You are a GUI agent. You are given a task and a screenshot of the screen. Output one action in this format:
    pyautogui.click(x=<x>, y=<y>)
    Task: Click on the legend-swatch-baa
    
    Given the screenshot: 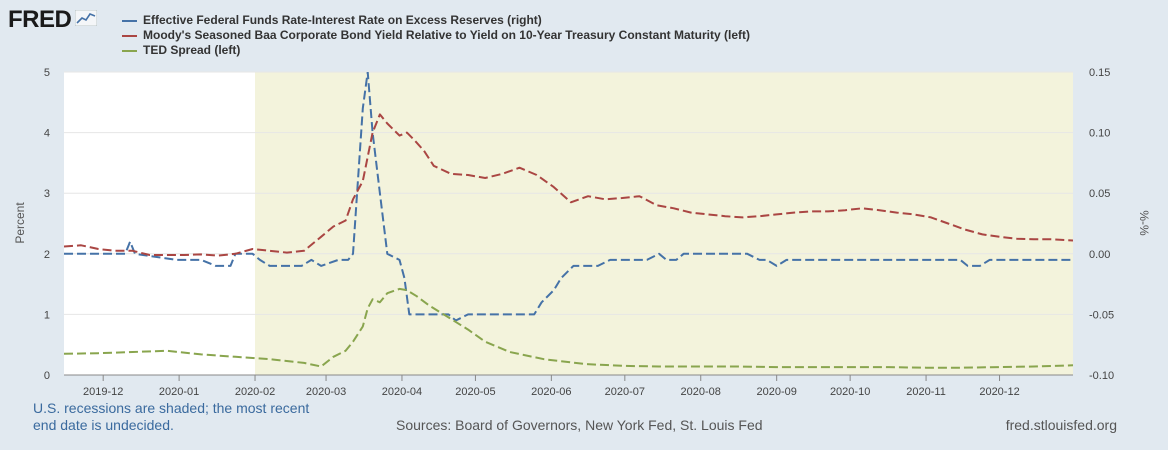 What is the action you would take?
    pyautogui.click(x=129, y=35)
    